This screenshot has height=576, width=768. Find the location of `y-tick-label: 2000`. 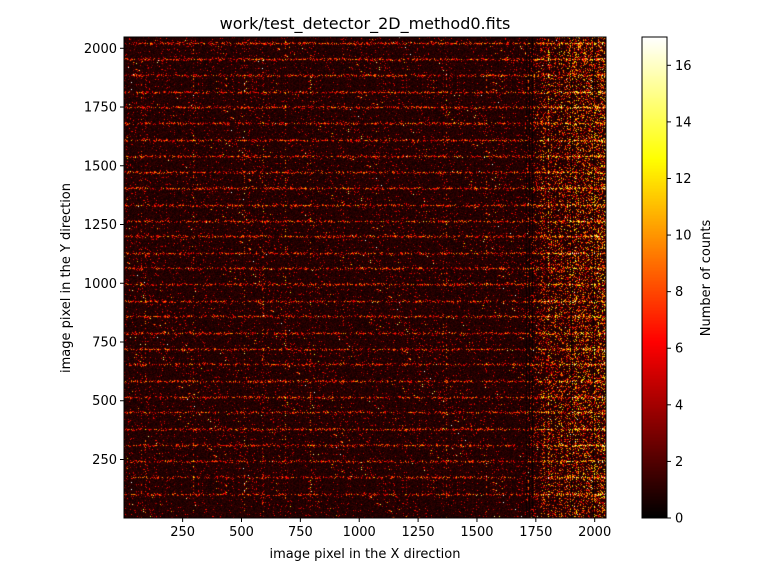

y-tick-label: 2000 is located at coordinates (100, 49).